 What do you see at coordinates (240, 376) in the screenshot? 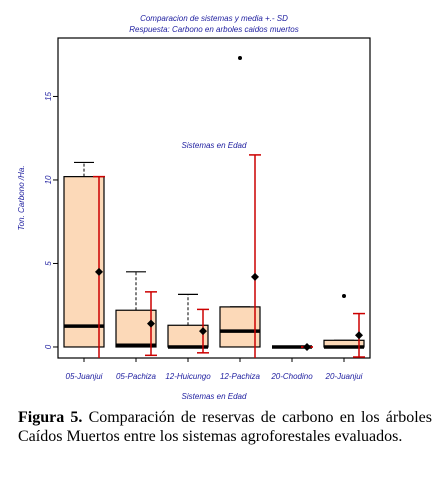
I see `x-tick-label: 12-Pachiza` at bounding box center [240, 376].